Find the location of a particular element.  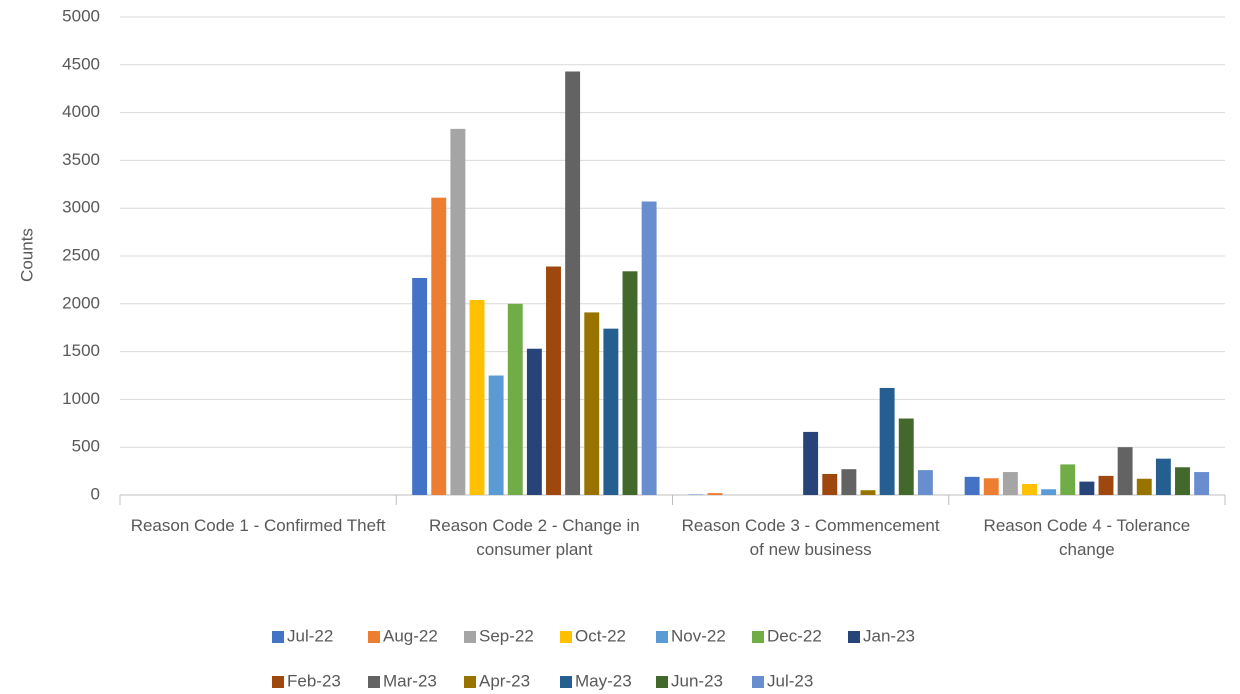

legend-label: Aug-22 is located at coordinates (410, 635).